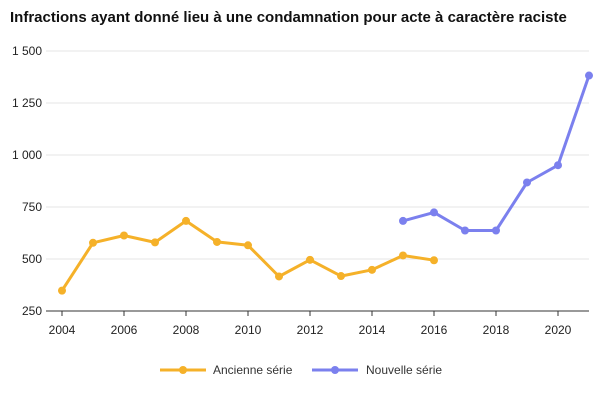 This screenshot has width=600, height=400. What do you see at coordinates (62, 330) in the screenshot?
I see `x-tick-label: 2004` at bounding box center [62, 330].